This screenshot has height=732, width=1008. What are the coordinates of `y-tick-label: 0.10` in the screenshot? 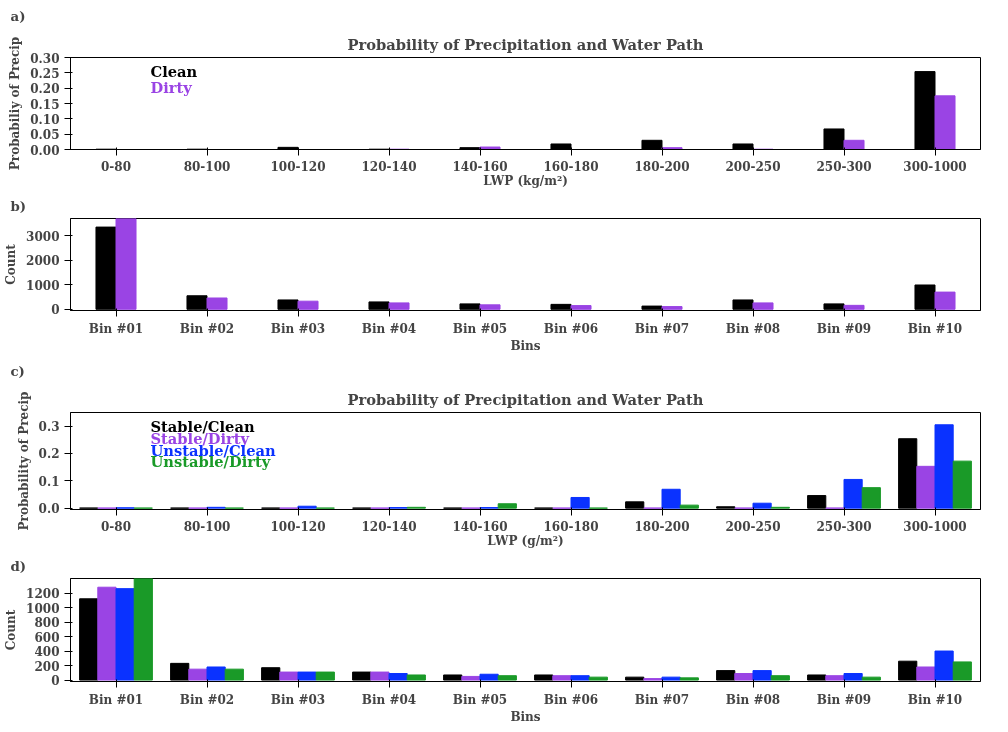 It's located at (45, 119).